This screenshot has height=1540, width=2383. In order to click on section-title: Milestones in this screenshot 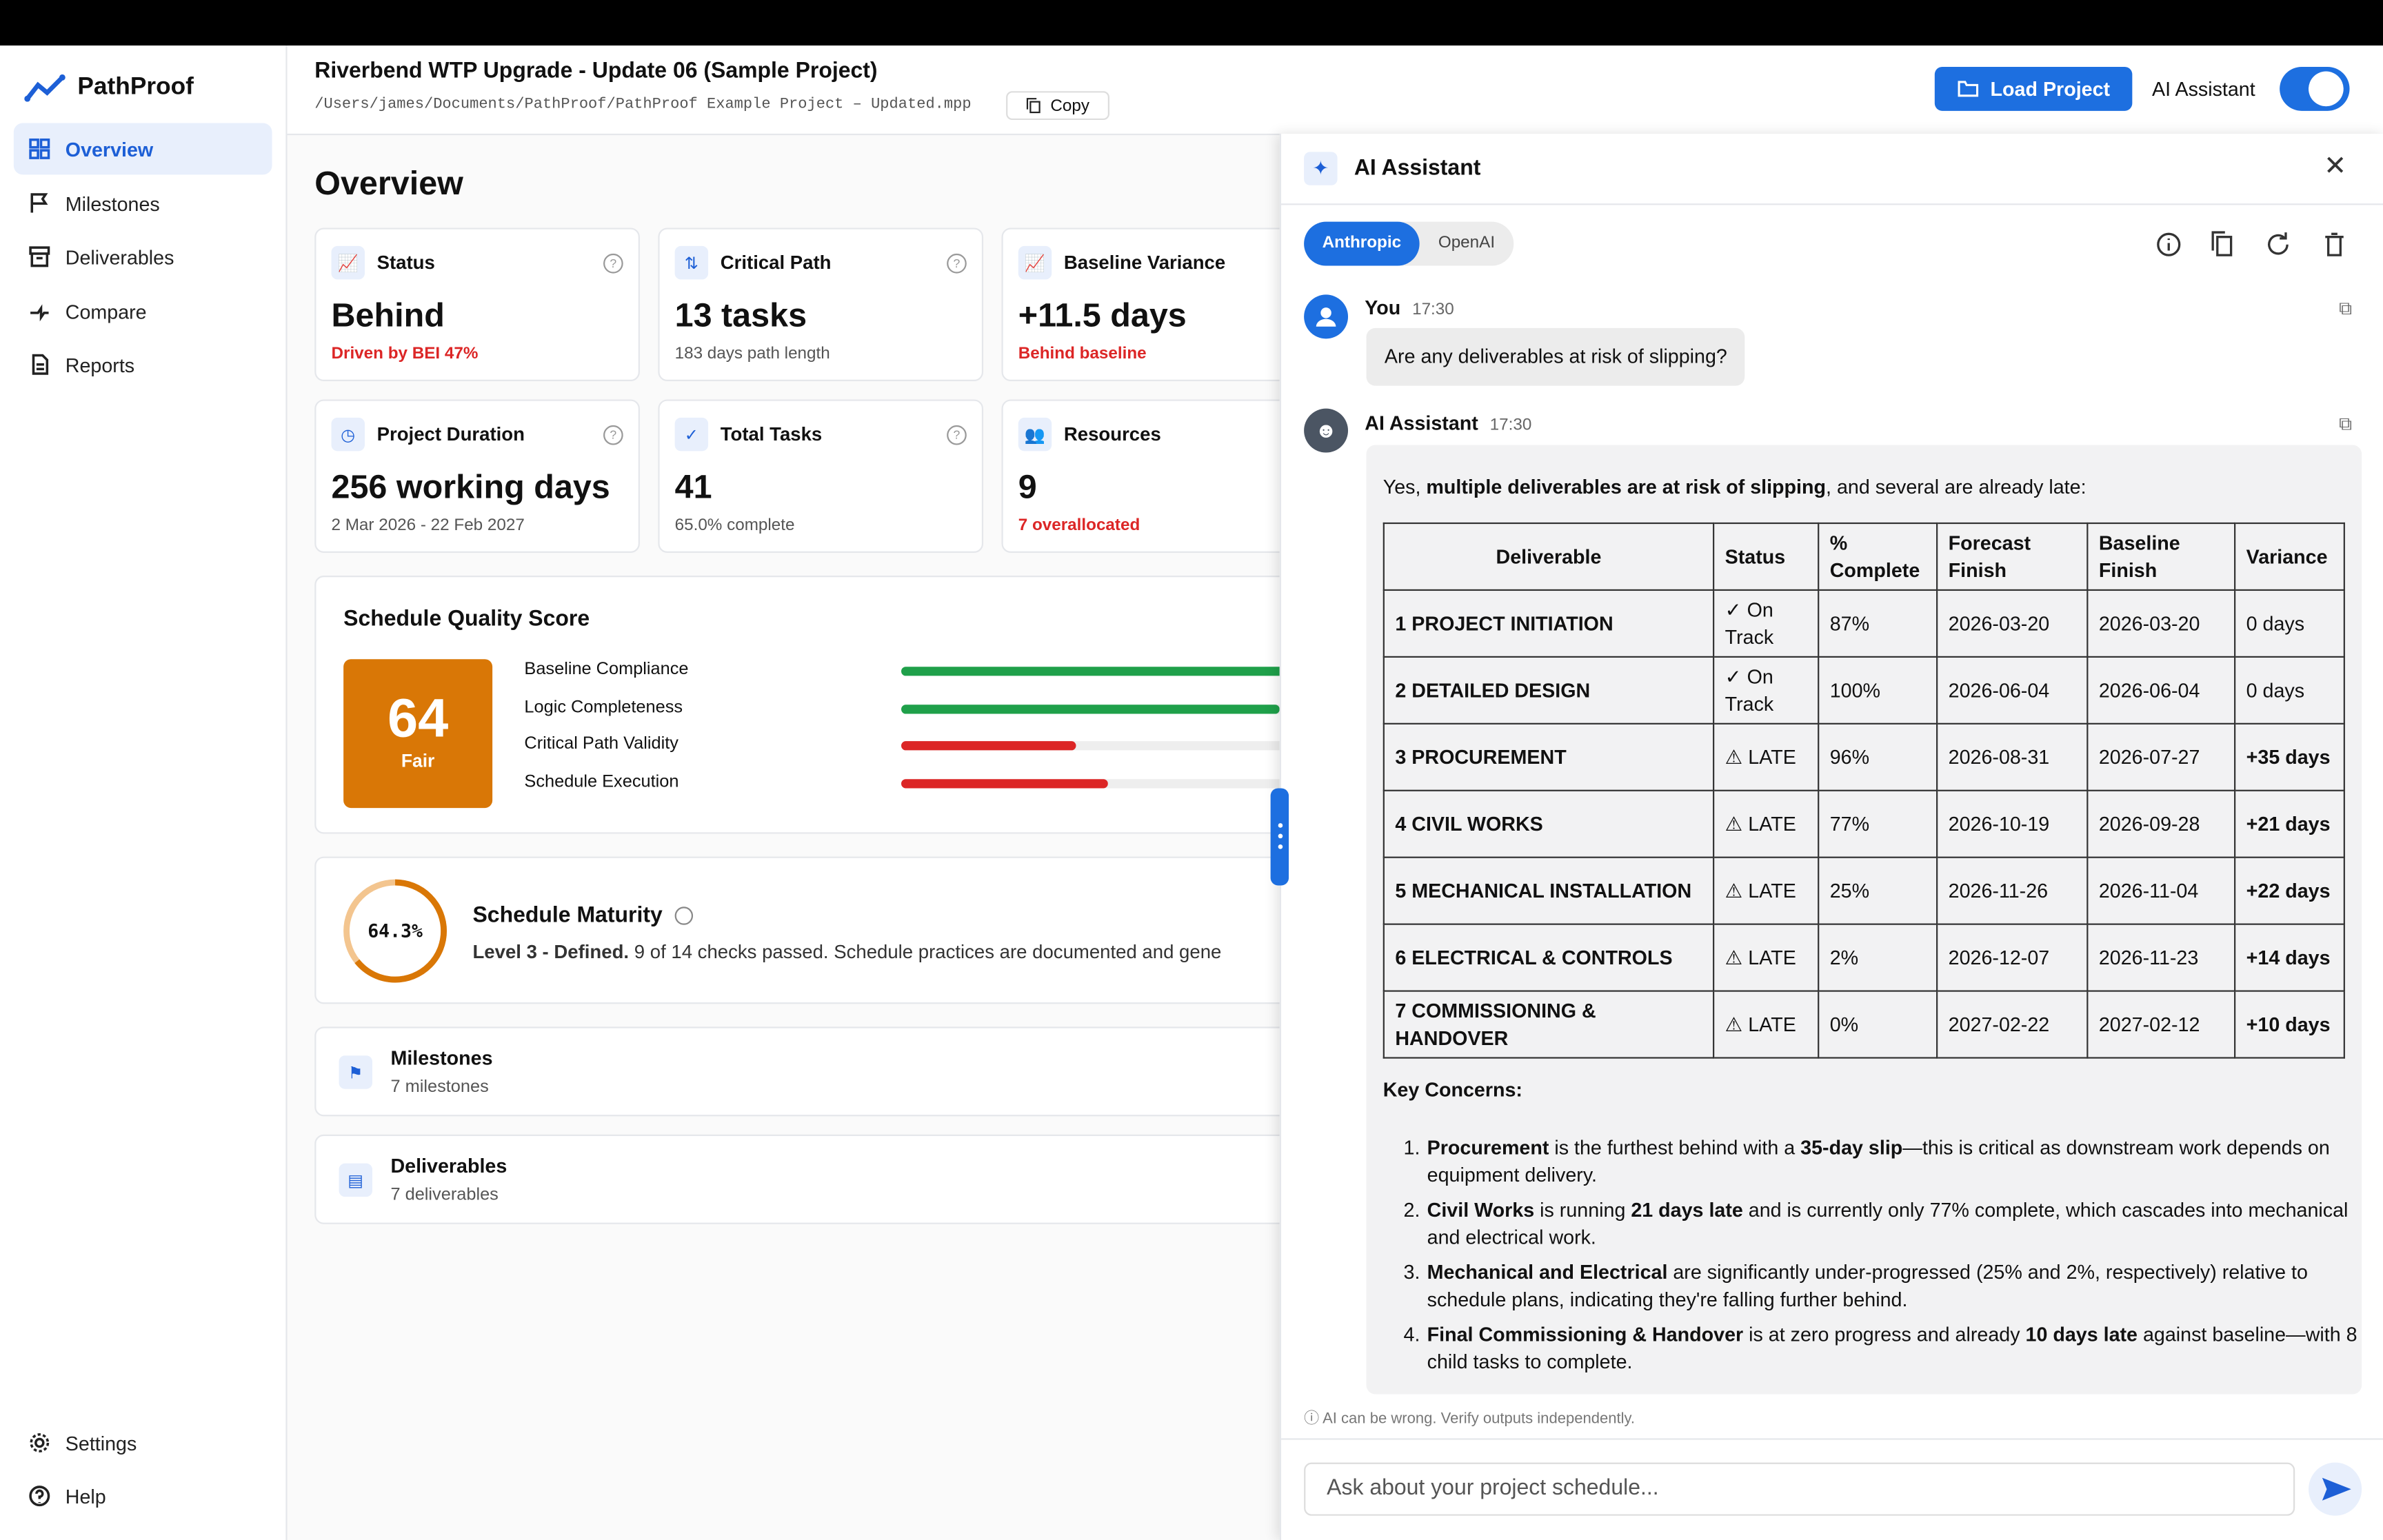, I will do `click(441, 1058)`.